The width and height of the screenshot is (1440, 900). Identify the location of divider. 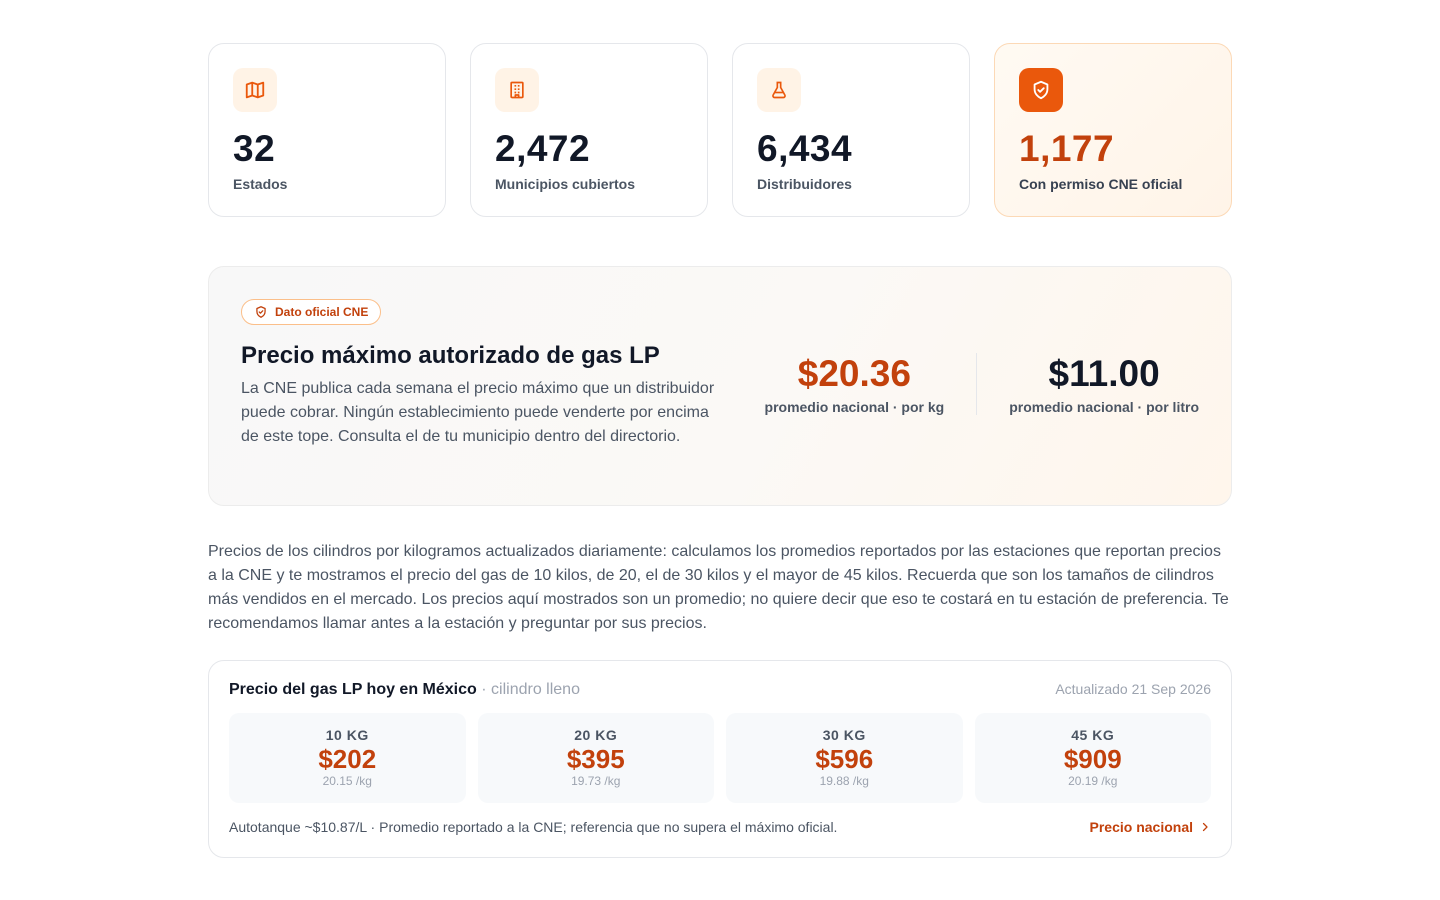
(977, 384).